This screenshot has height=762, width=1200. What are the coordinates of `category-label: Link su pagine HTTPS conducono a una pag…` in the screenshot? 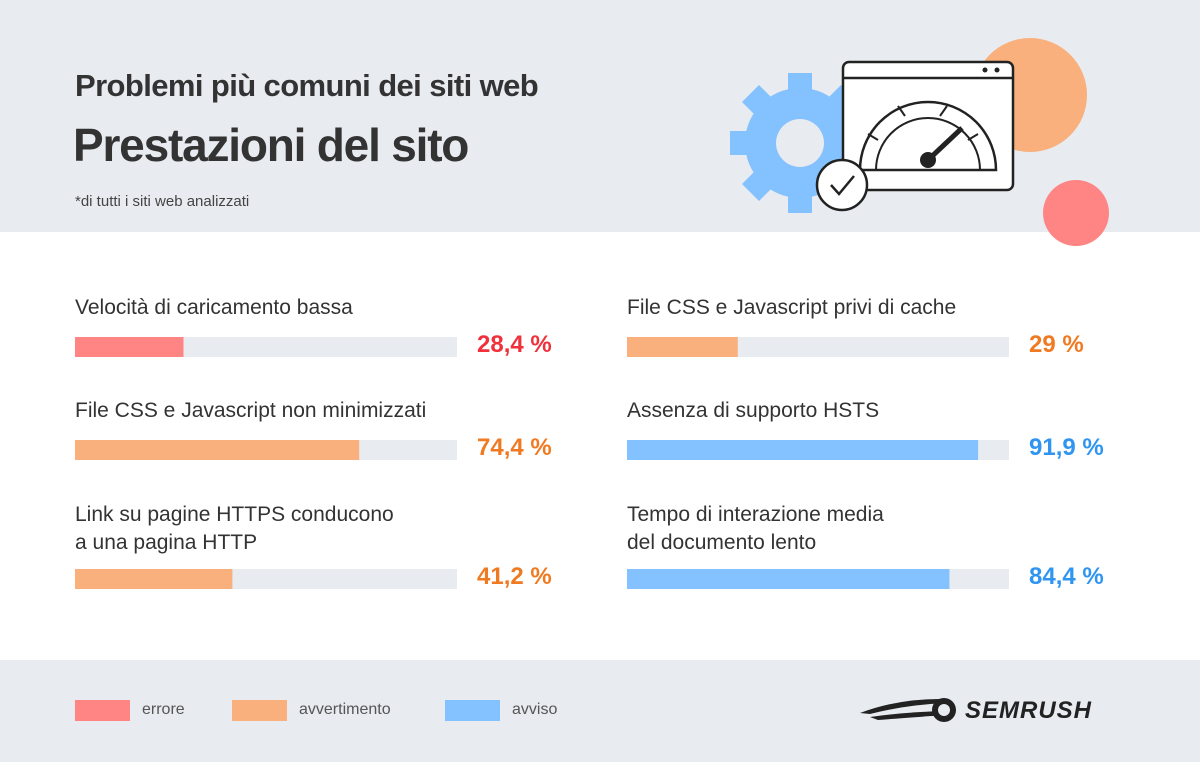 It's located at (234, 528).